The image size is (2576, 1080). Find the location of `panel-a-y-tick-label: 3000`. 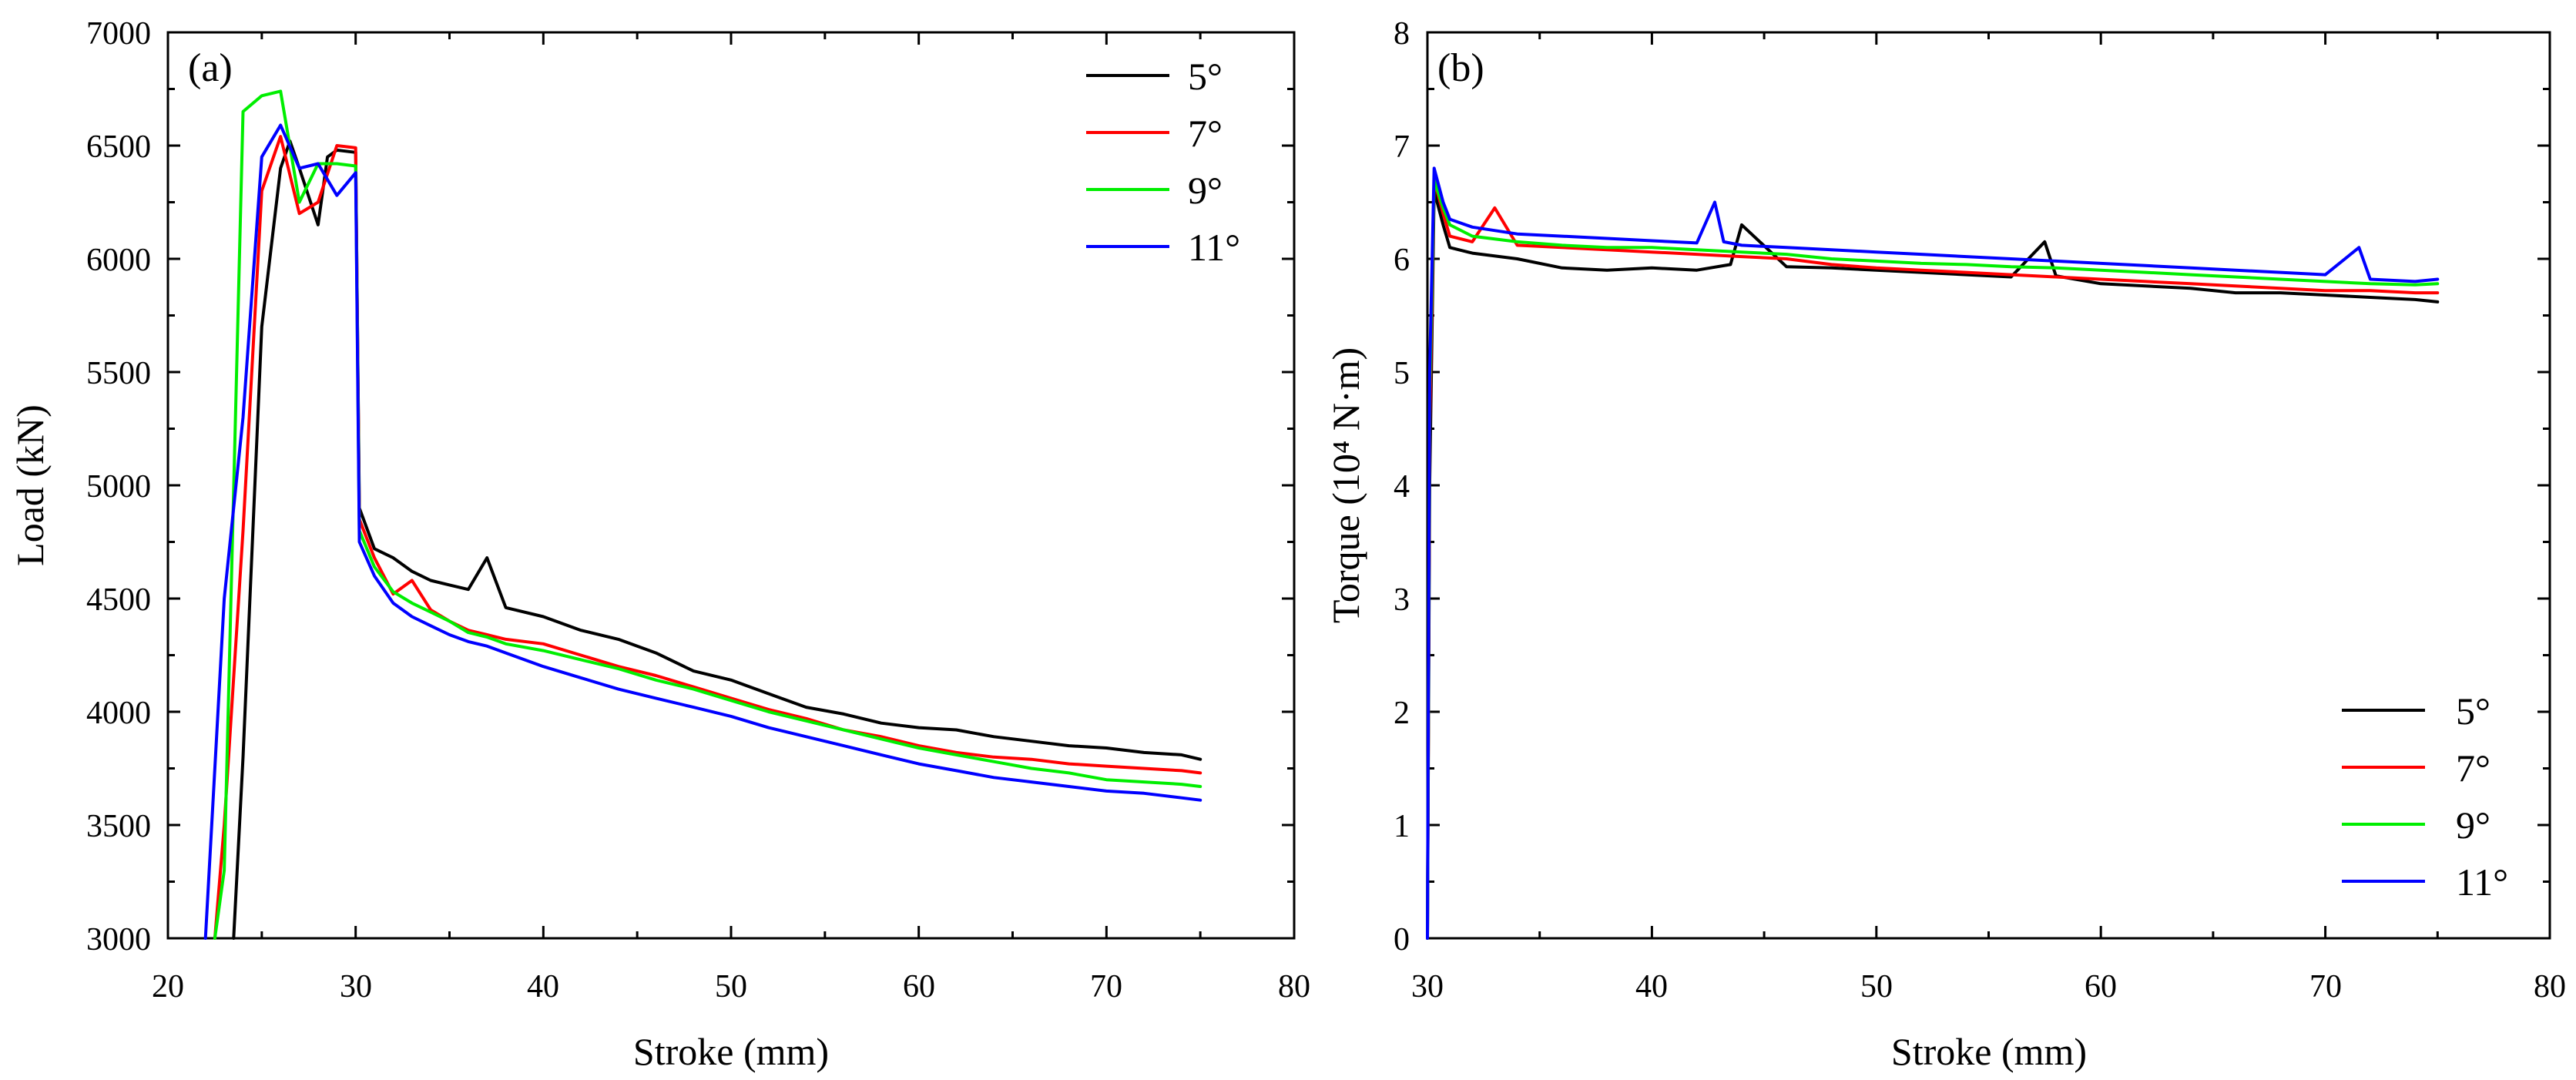

panel-a-y-tick-label: 3000 is located at coordinates (118, 940).